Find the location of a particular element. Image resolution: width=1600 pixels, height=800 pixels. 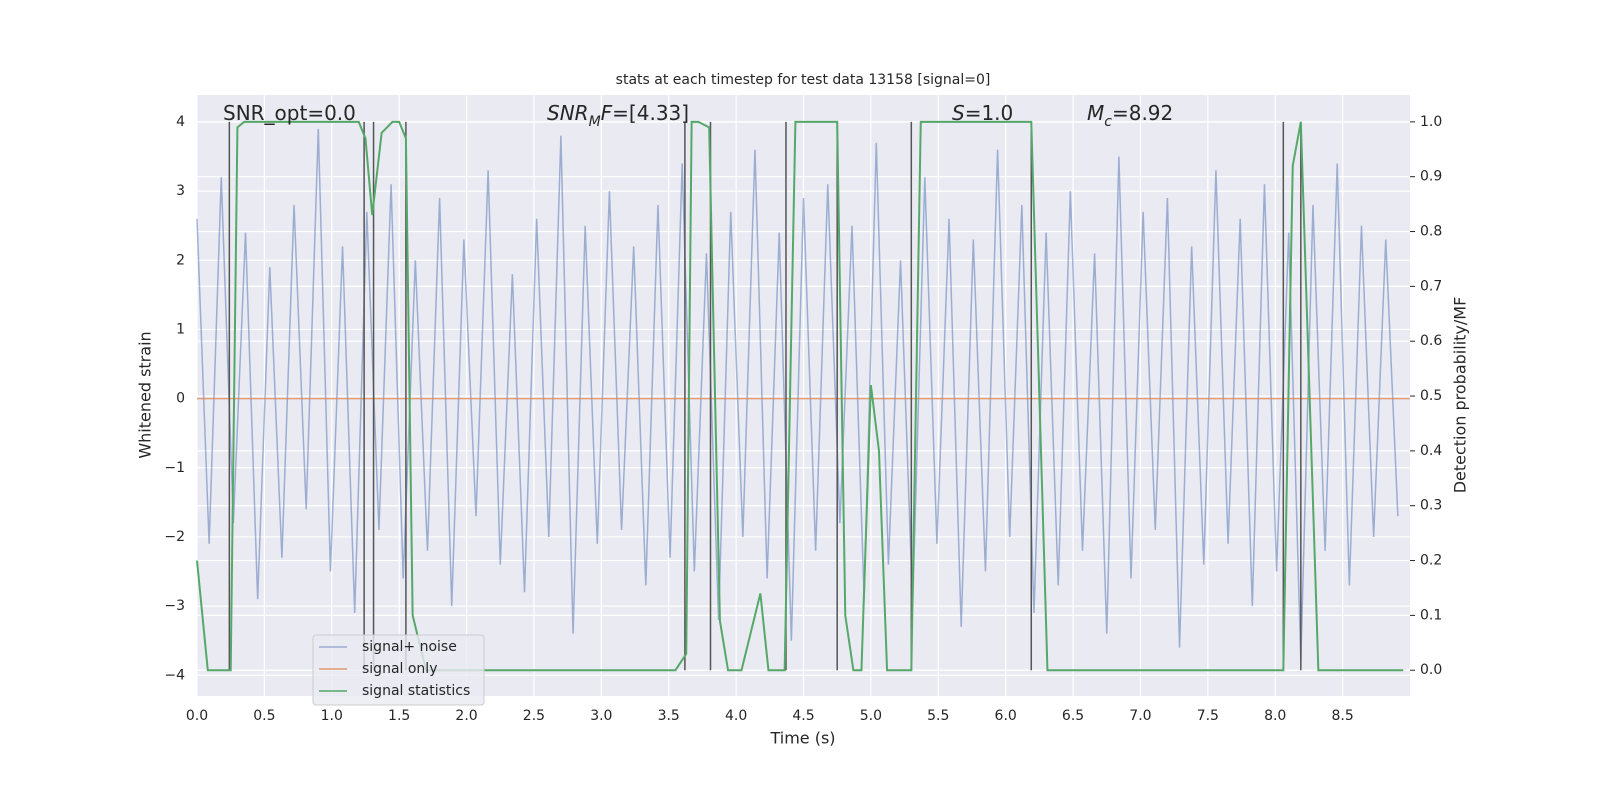

y2-axis-label: Detection probability/MF is located at coordinates (1460, 395).